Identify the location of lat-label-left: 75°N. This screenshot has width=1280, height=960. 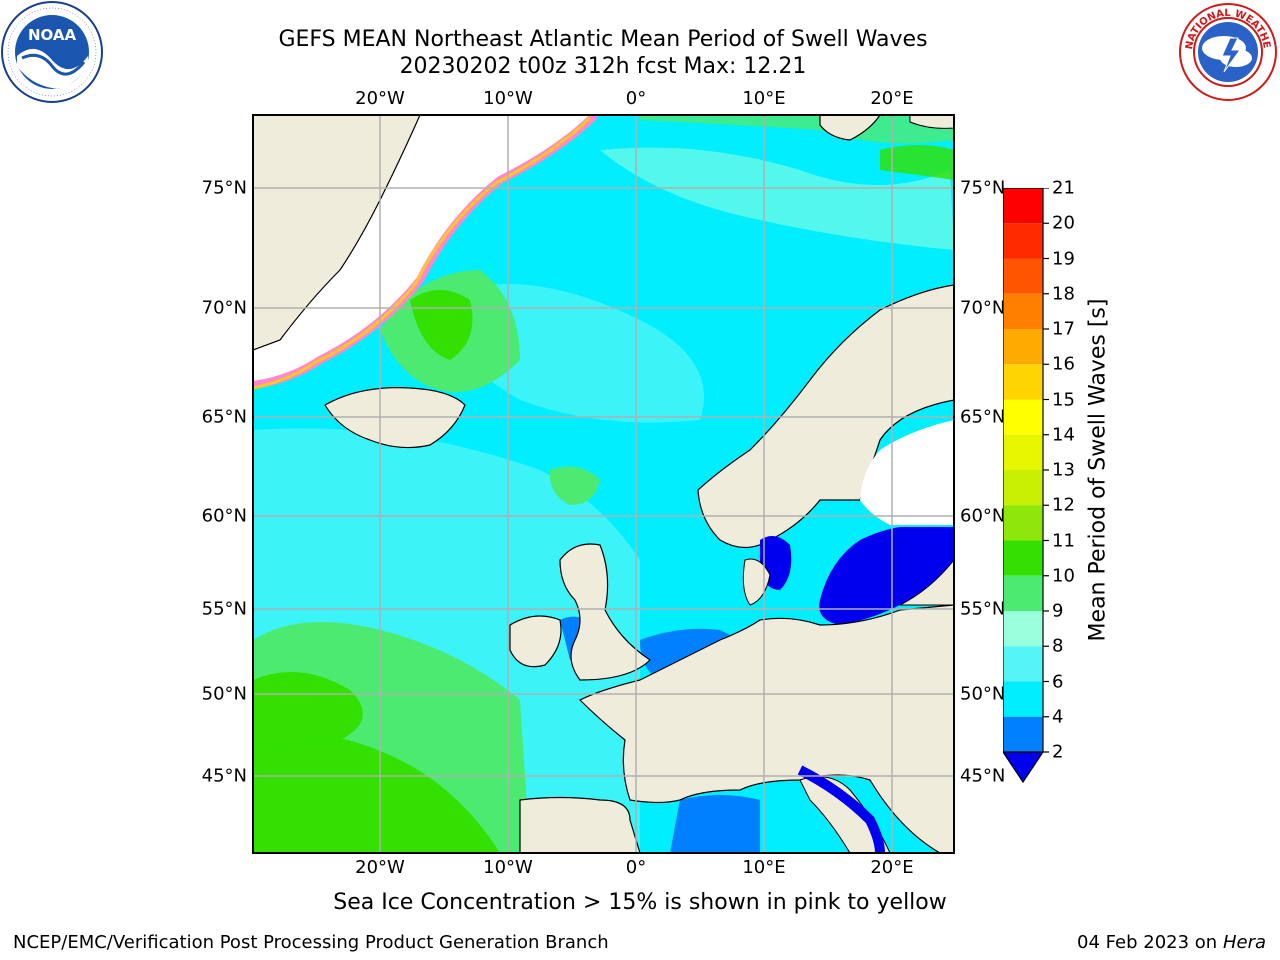
(224, 188).